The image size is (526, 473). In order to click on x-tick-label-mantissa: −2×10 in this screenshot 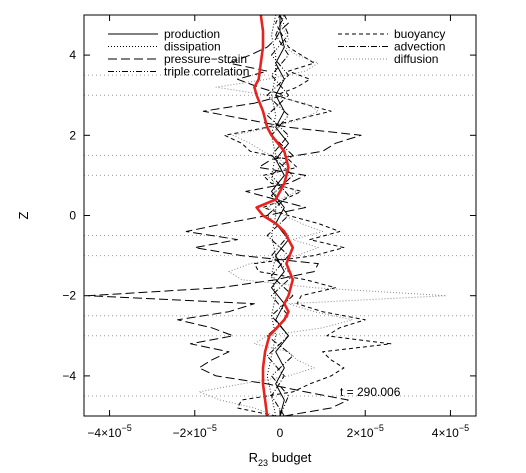, I will do `click(190, 433)`.